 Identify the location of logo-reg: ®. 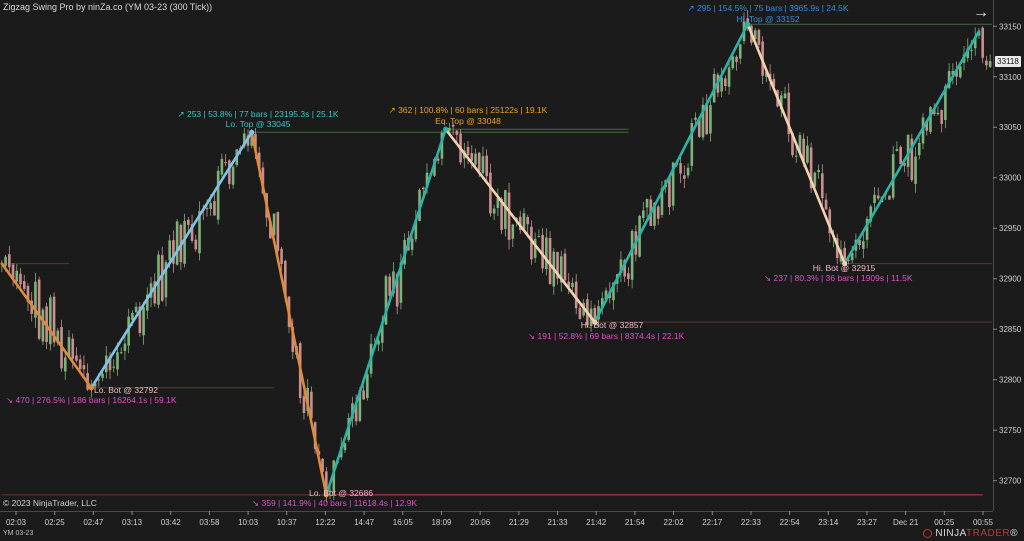
(1014, 533).